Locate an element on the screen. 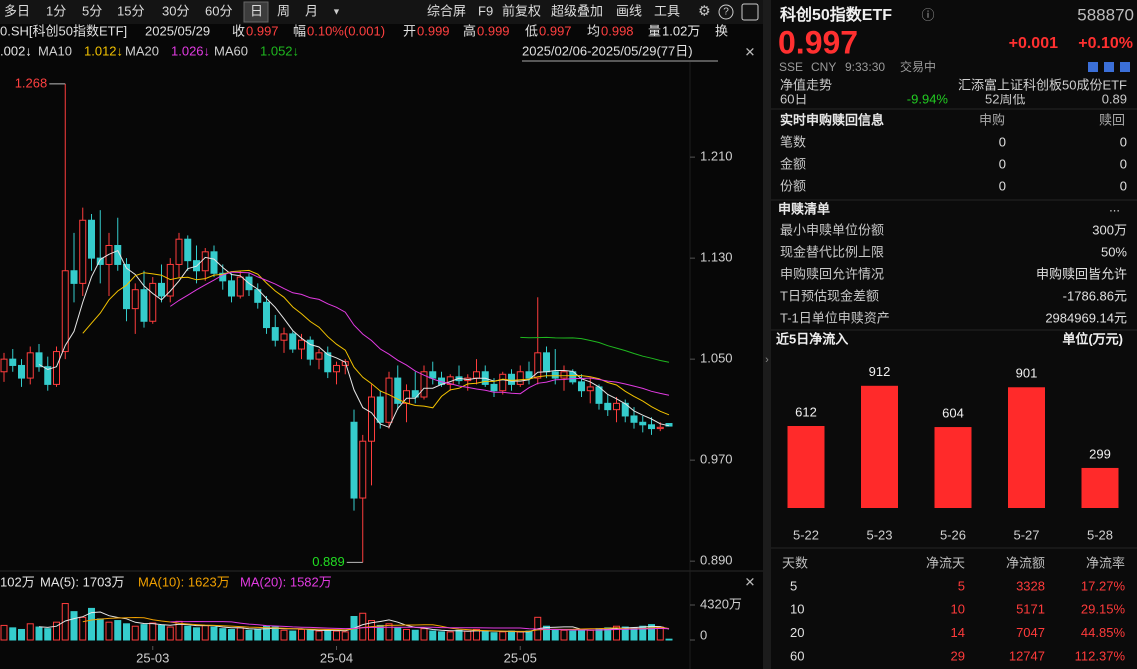  tool-button: 工具 is located at coordinates (667, 10).